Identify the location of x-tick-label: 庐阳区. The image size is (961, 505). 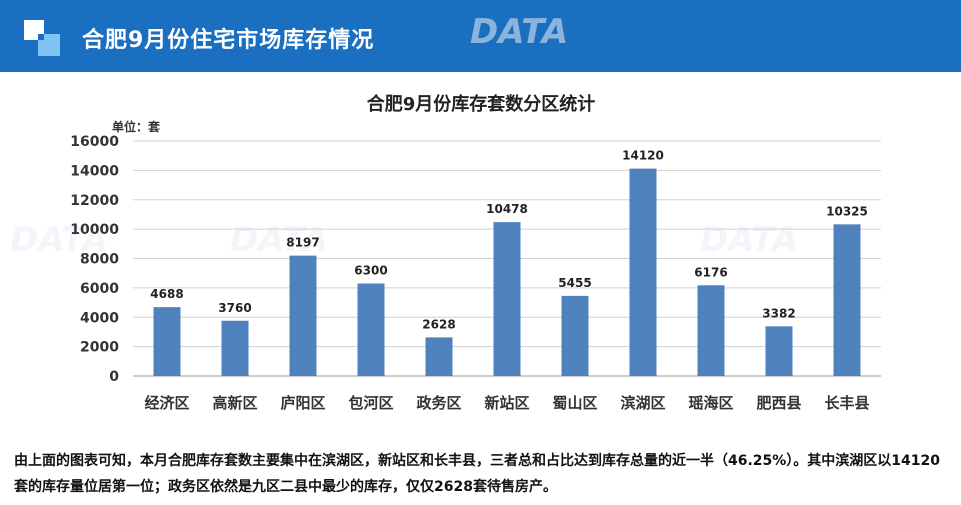
(302, 403).